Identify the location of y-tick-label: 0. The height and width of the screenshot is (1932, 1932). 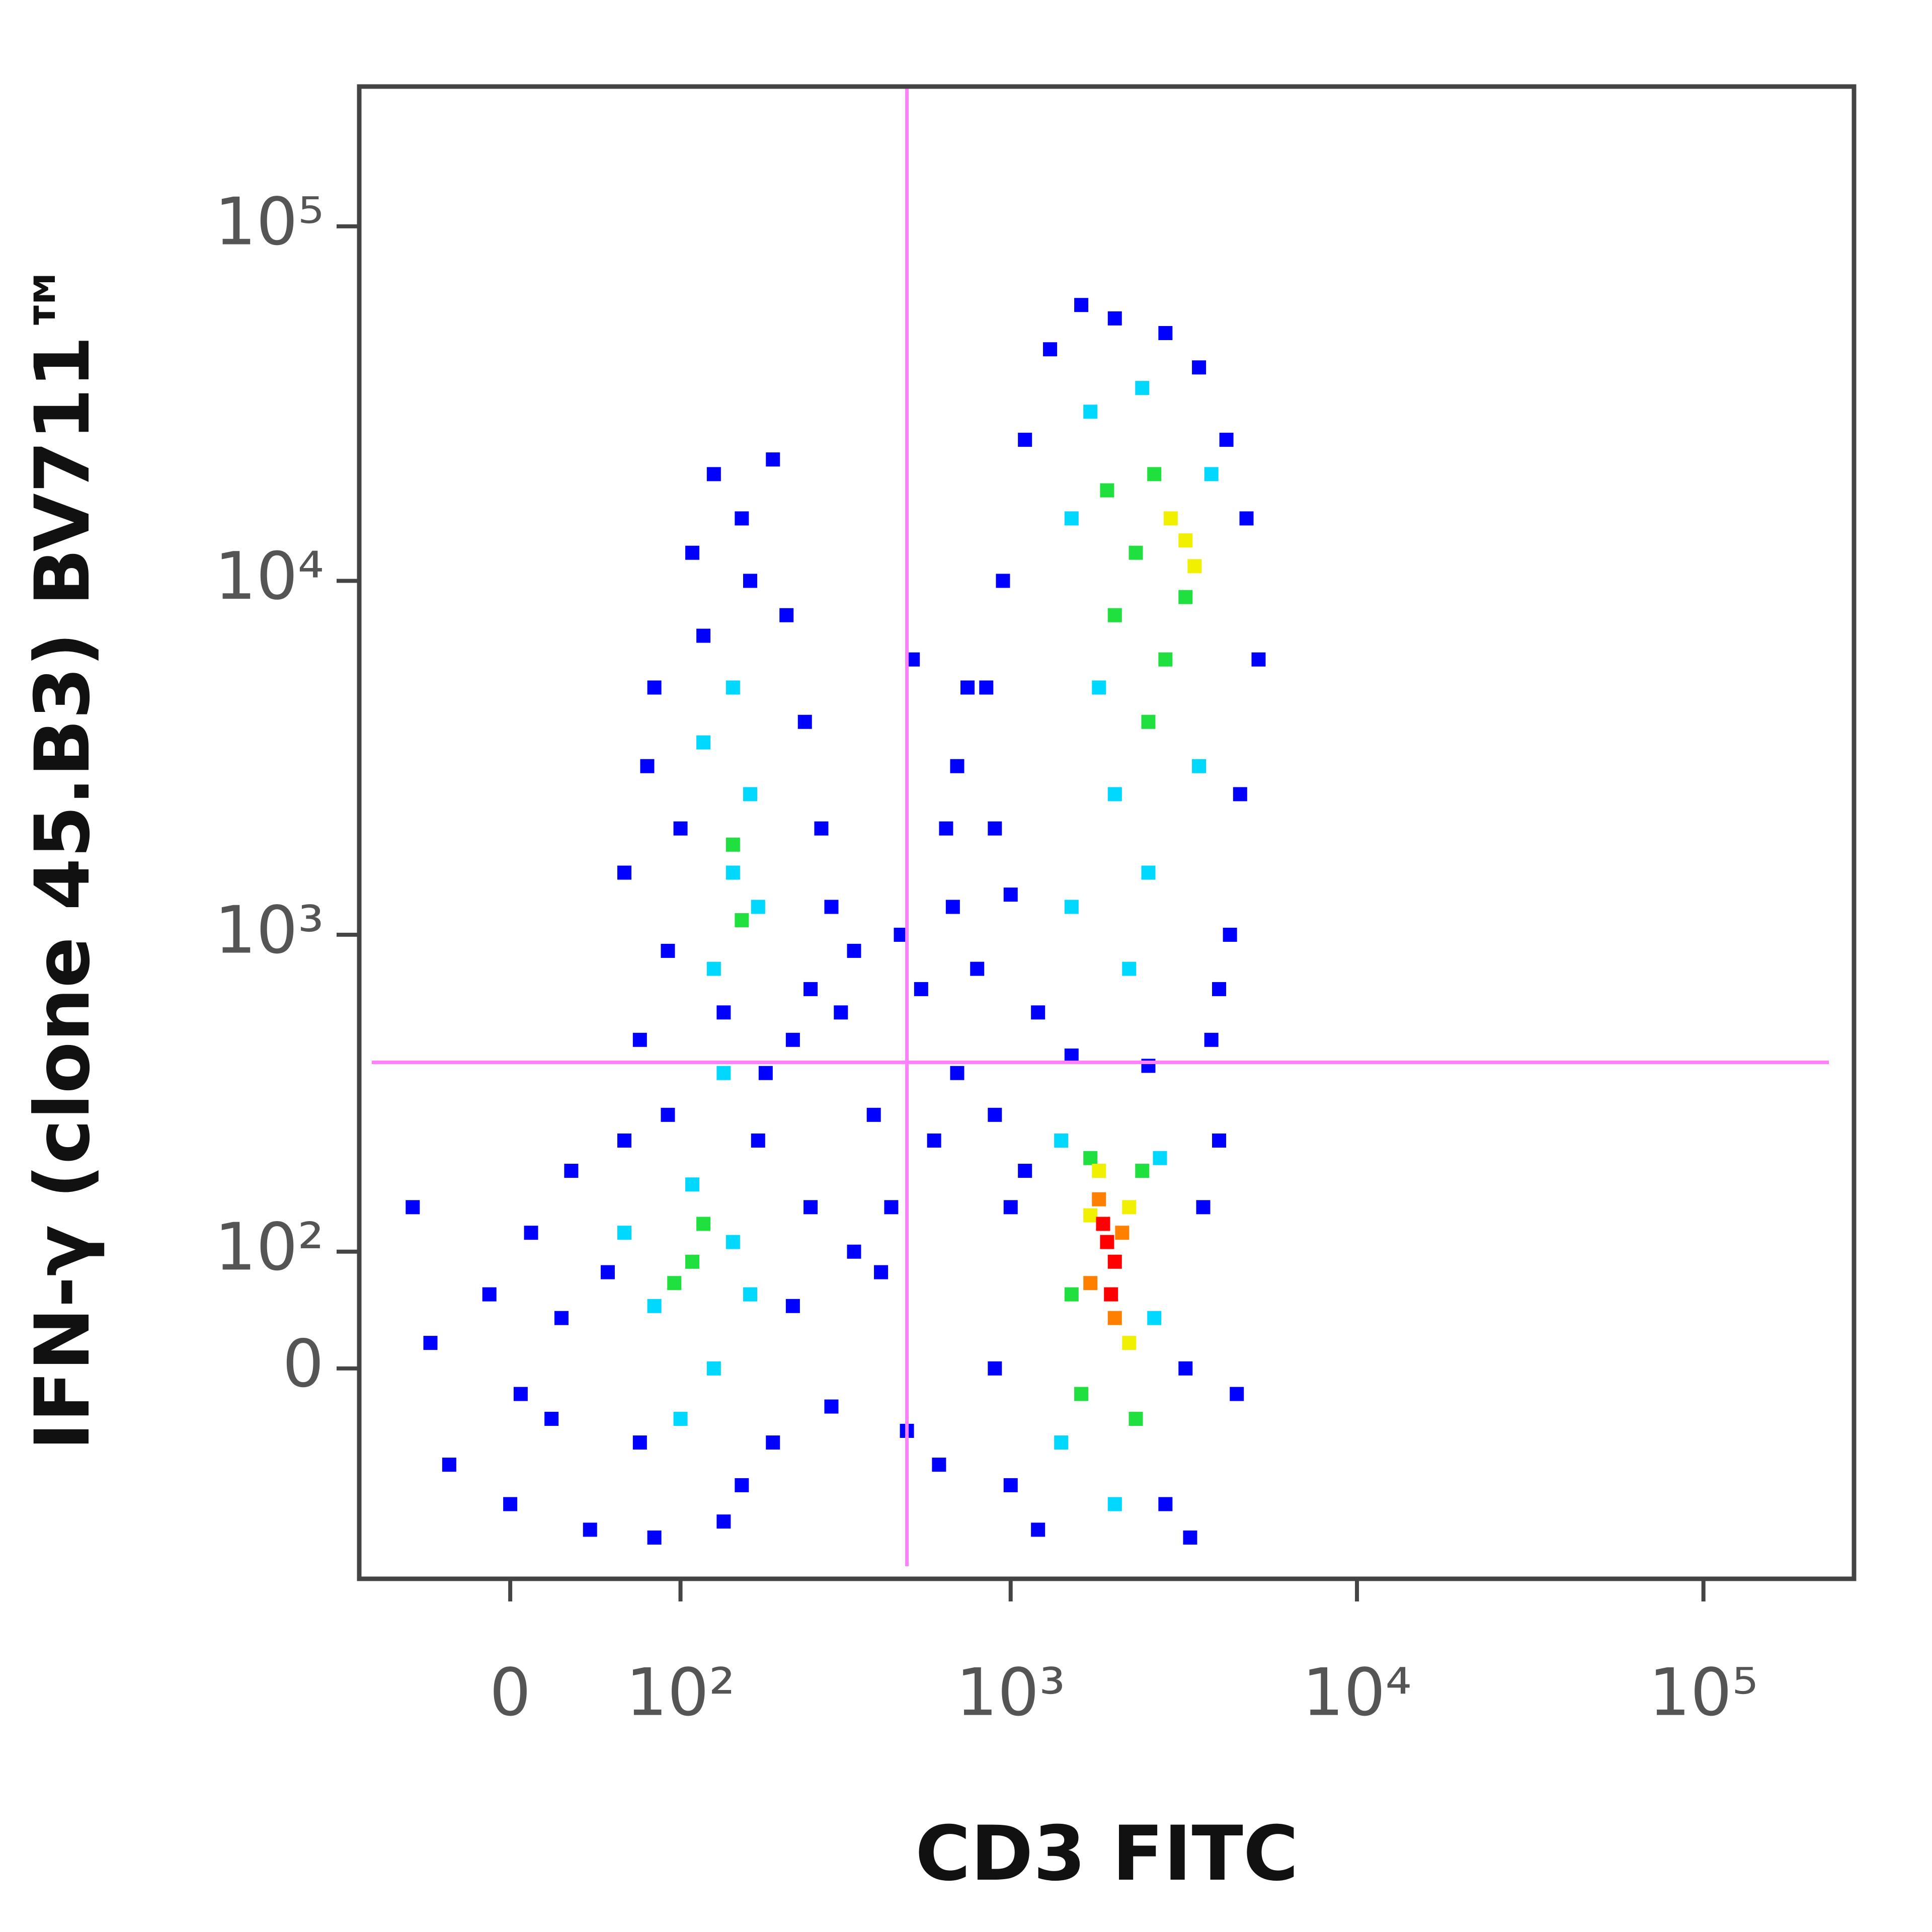
(303, 1364).